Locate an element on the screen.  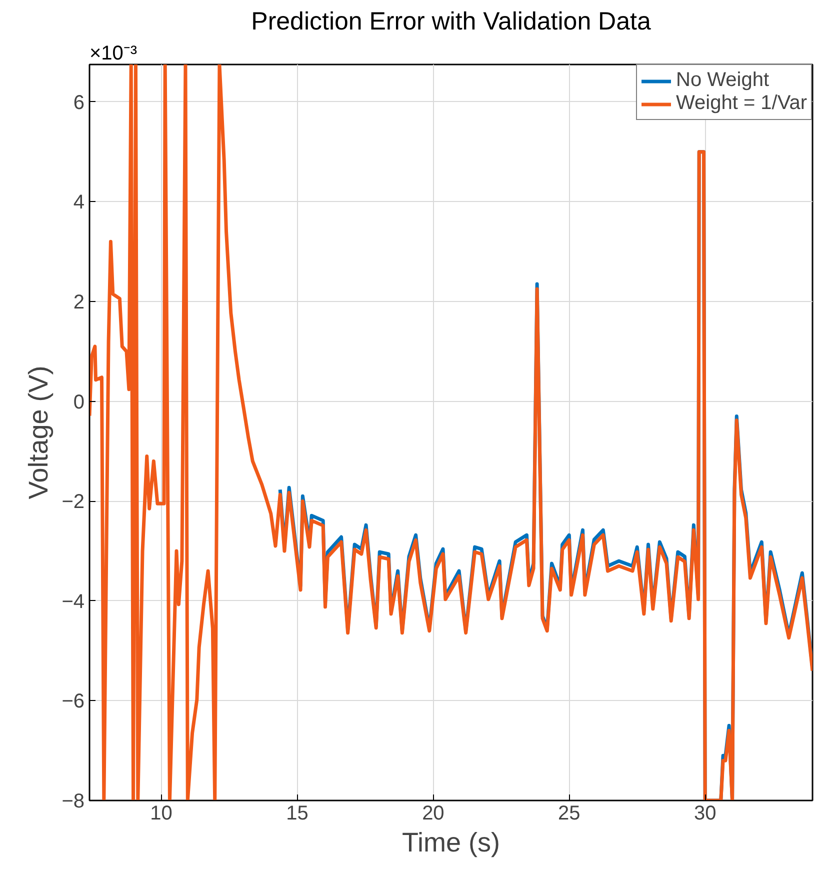
x-tick-label: 25 is located at coordinates (569, 813).